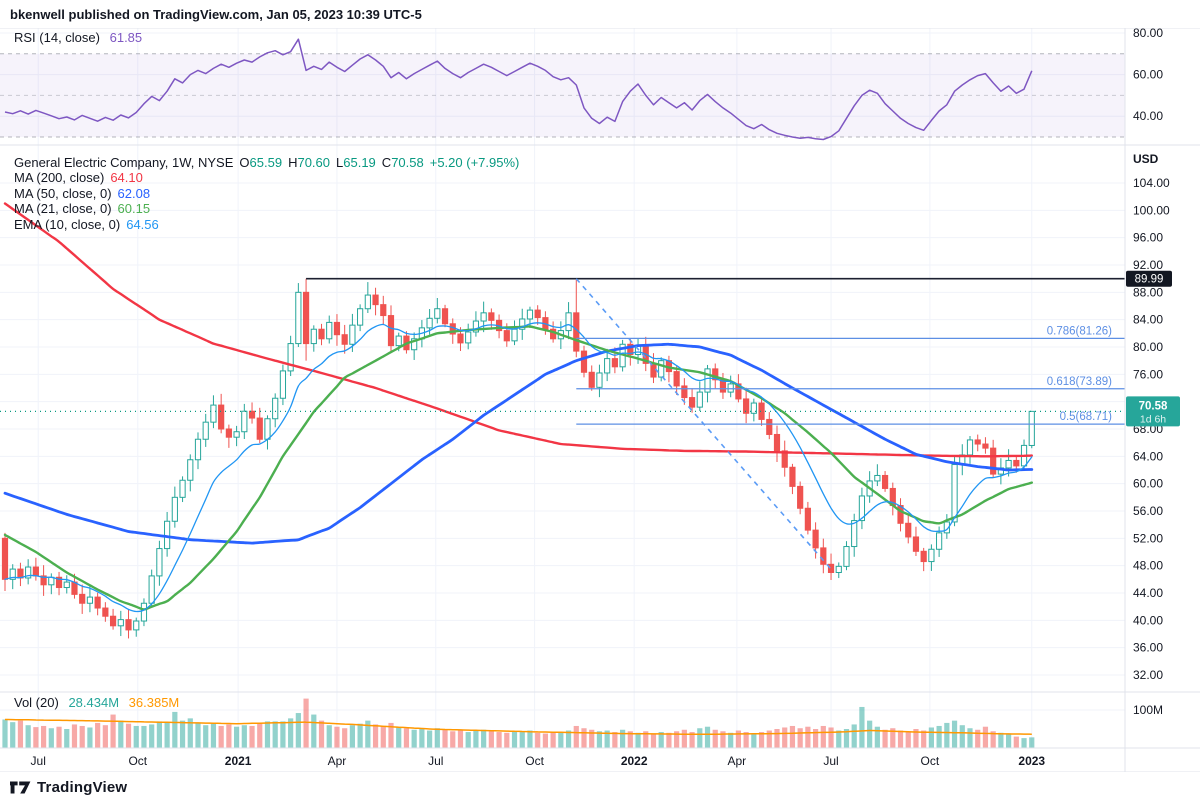 This screenshot has height=803, width=1200. Describe the element at coordinates (20, 787) in the screenshot. I see `tradingview-logo-icon` at that location.